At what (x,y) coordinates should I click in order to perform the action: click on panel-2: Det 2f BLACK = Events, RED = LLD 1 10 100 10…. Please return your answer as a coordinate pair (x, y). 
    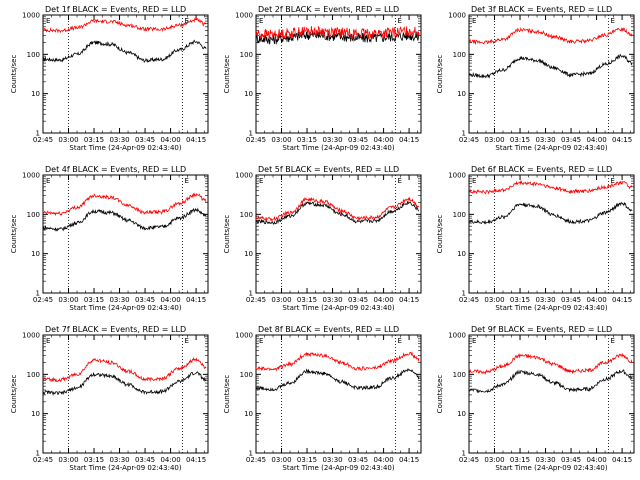
    Looking at the image, I should click on (322, 78).